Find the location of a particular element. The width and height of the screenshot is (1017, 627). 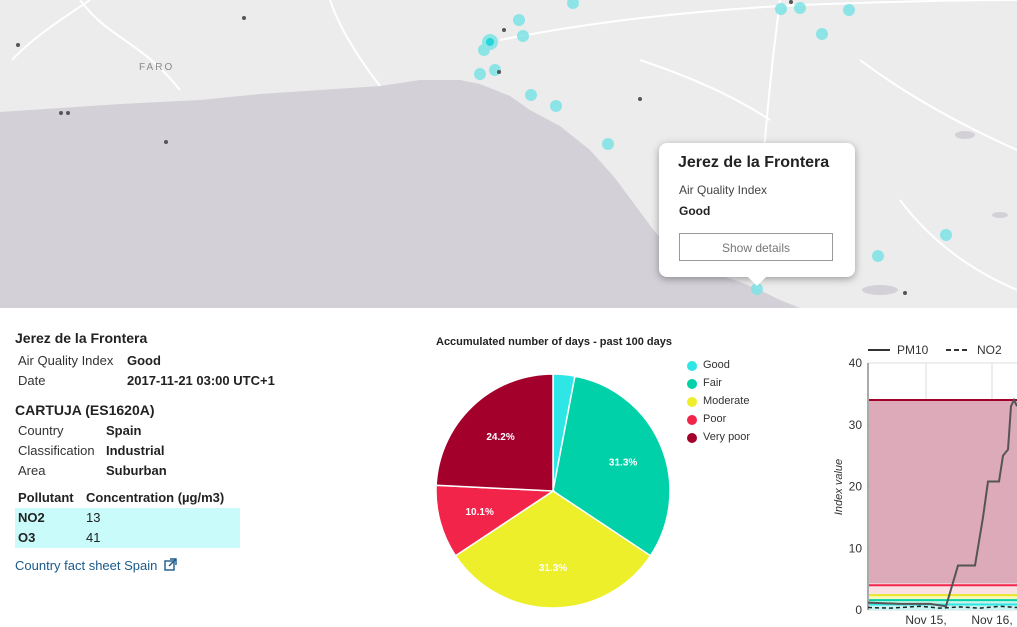

y-tick-label: 10 is located at coordinates (856, 548).